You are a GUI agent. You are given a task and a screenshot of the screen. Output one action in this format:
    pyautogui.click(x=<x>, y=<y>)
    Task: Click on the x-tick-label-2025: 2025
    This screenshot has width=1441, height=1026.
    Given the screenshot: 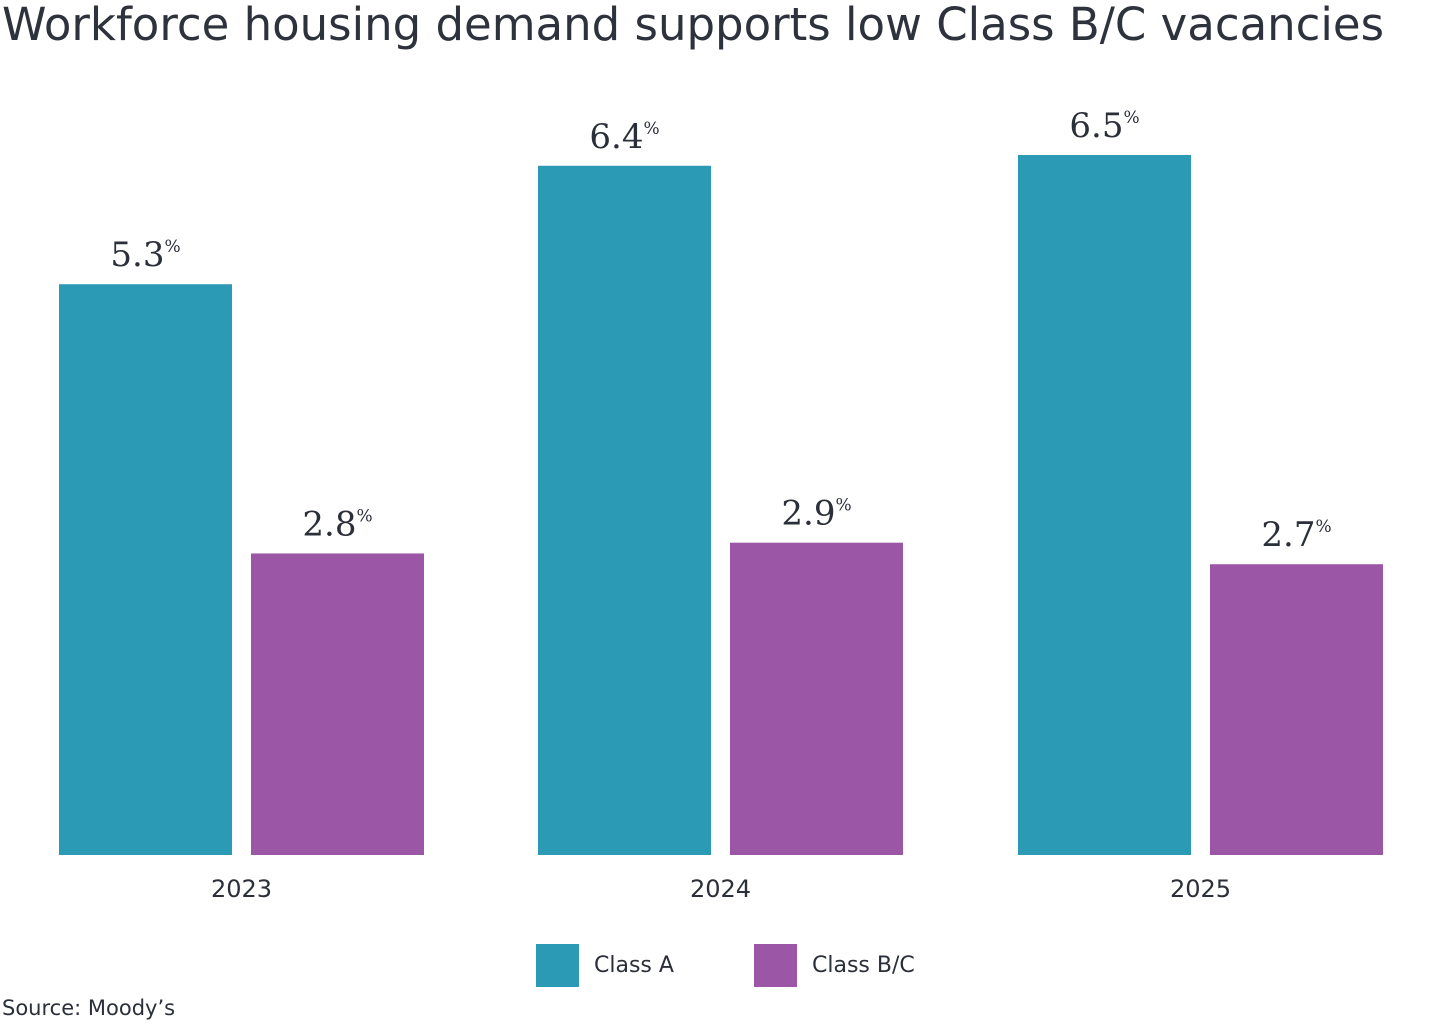 What is the action you would take?
    pyautogui.click(x=1200, y=889)
    